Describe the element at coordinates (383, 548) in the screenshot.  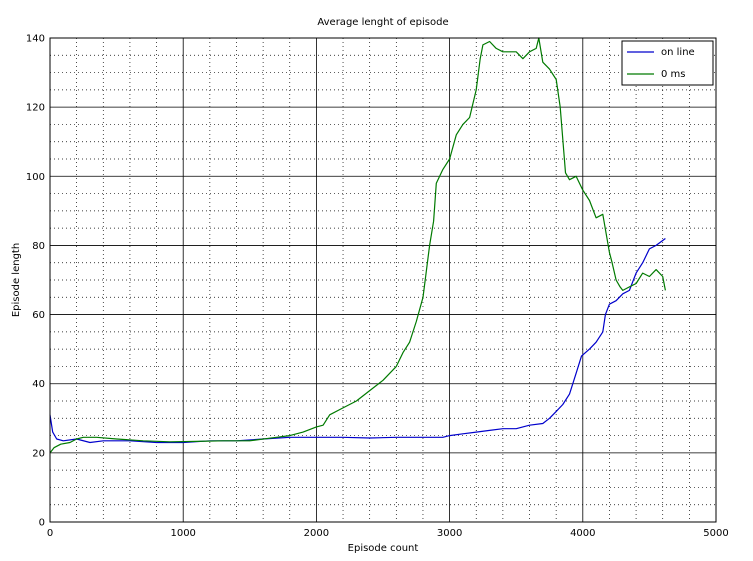
I see `x-axis-label: Episode count` at that location.